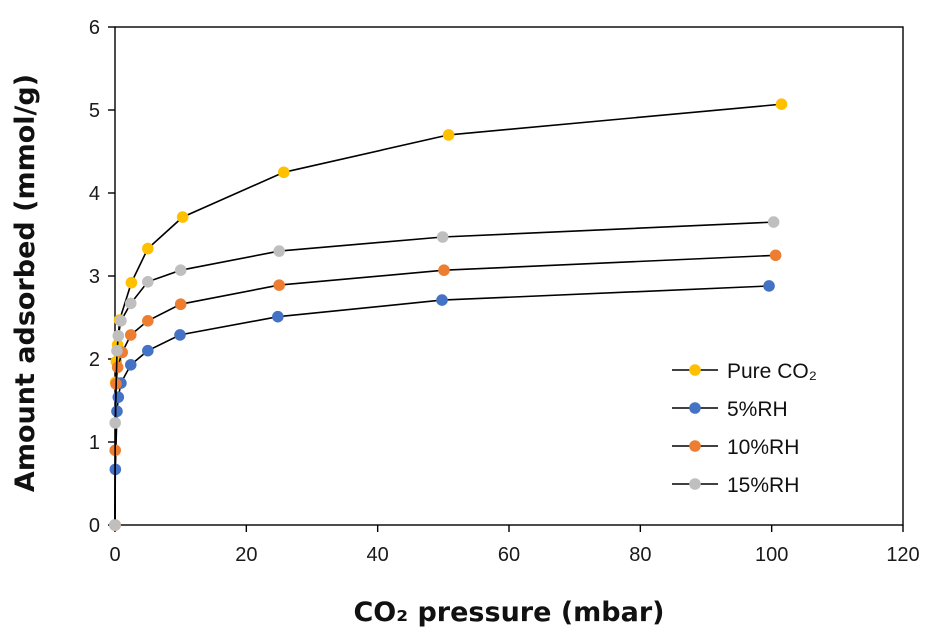 This screenshot has height=638, width=931. What do you see at coordinates (640, 555) in the screenshot?
I see `x-tick-label: 80` at bounding box center [640, 555].